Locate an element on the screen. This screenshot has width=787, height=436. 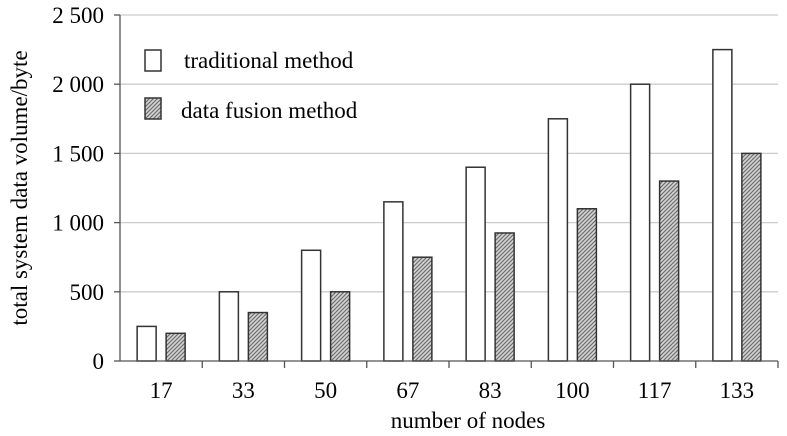
legend-label-traditional: traditional method is located at coordinates (269, 60).